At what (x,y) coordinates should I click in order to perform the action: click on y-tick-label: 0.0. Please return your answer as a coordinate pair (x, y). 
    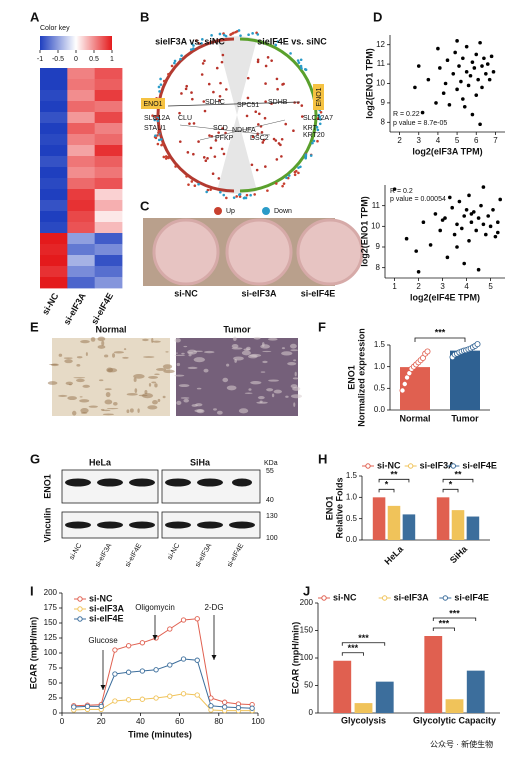
    Looking at the image, I should click on (352, 539).